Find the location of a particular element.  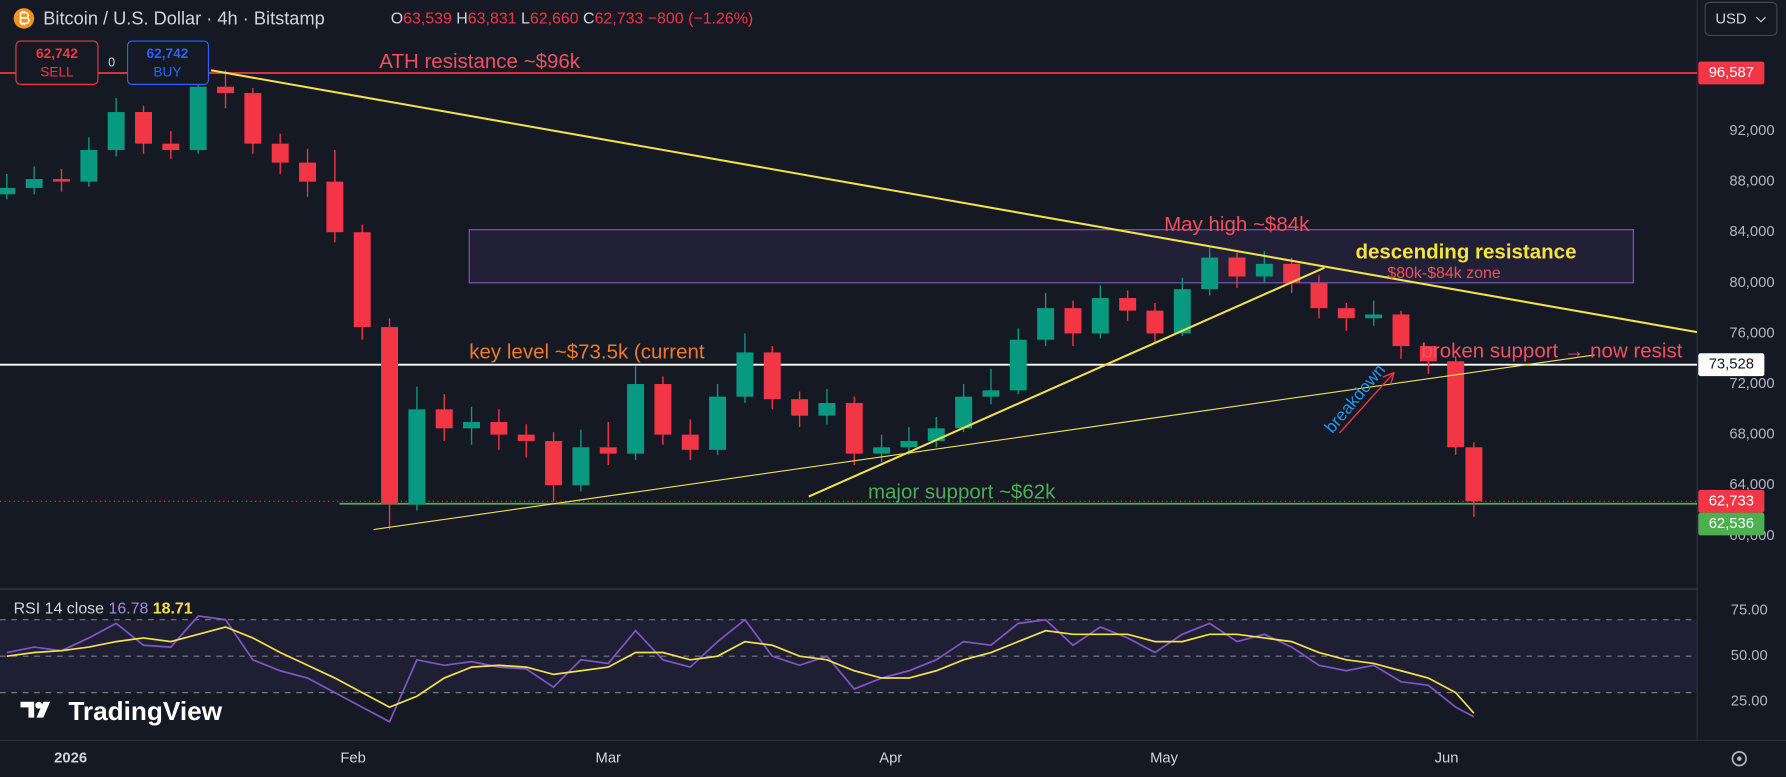

y-tick-label: 80,000 is located at coordinates (1751, 283).